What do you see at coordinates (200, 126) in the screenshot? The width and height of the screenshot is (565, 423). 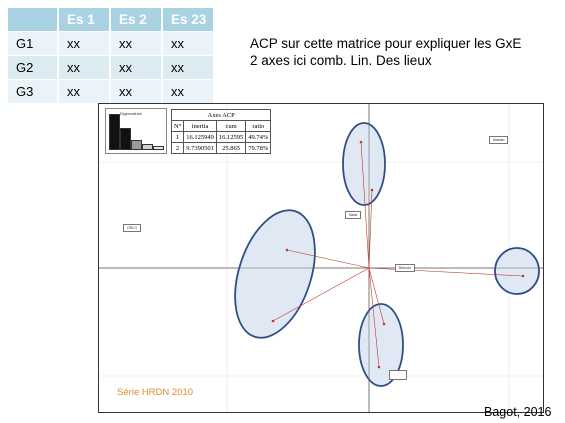 I see `axes-acp-header: inertia` at bounding box center [200, 126].